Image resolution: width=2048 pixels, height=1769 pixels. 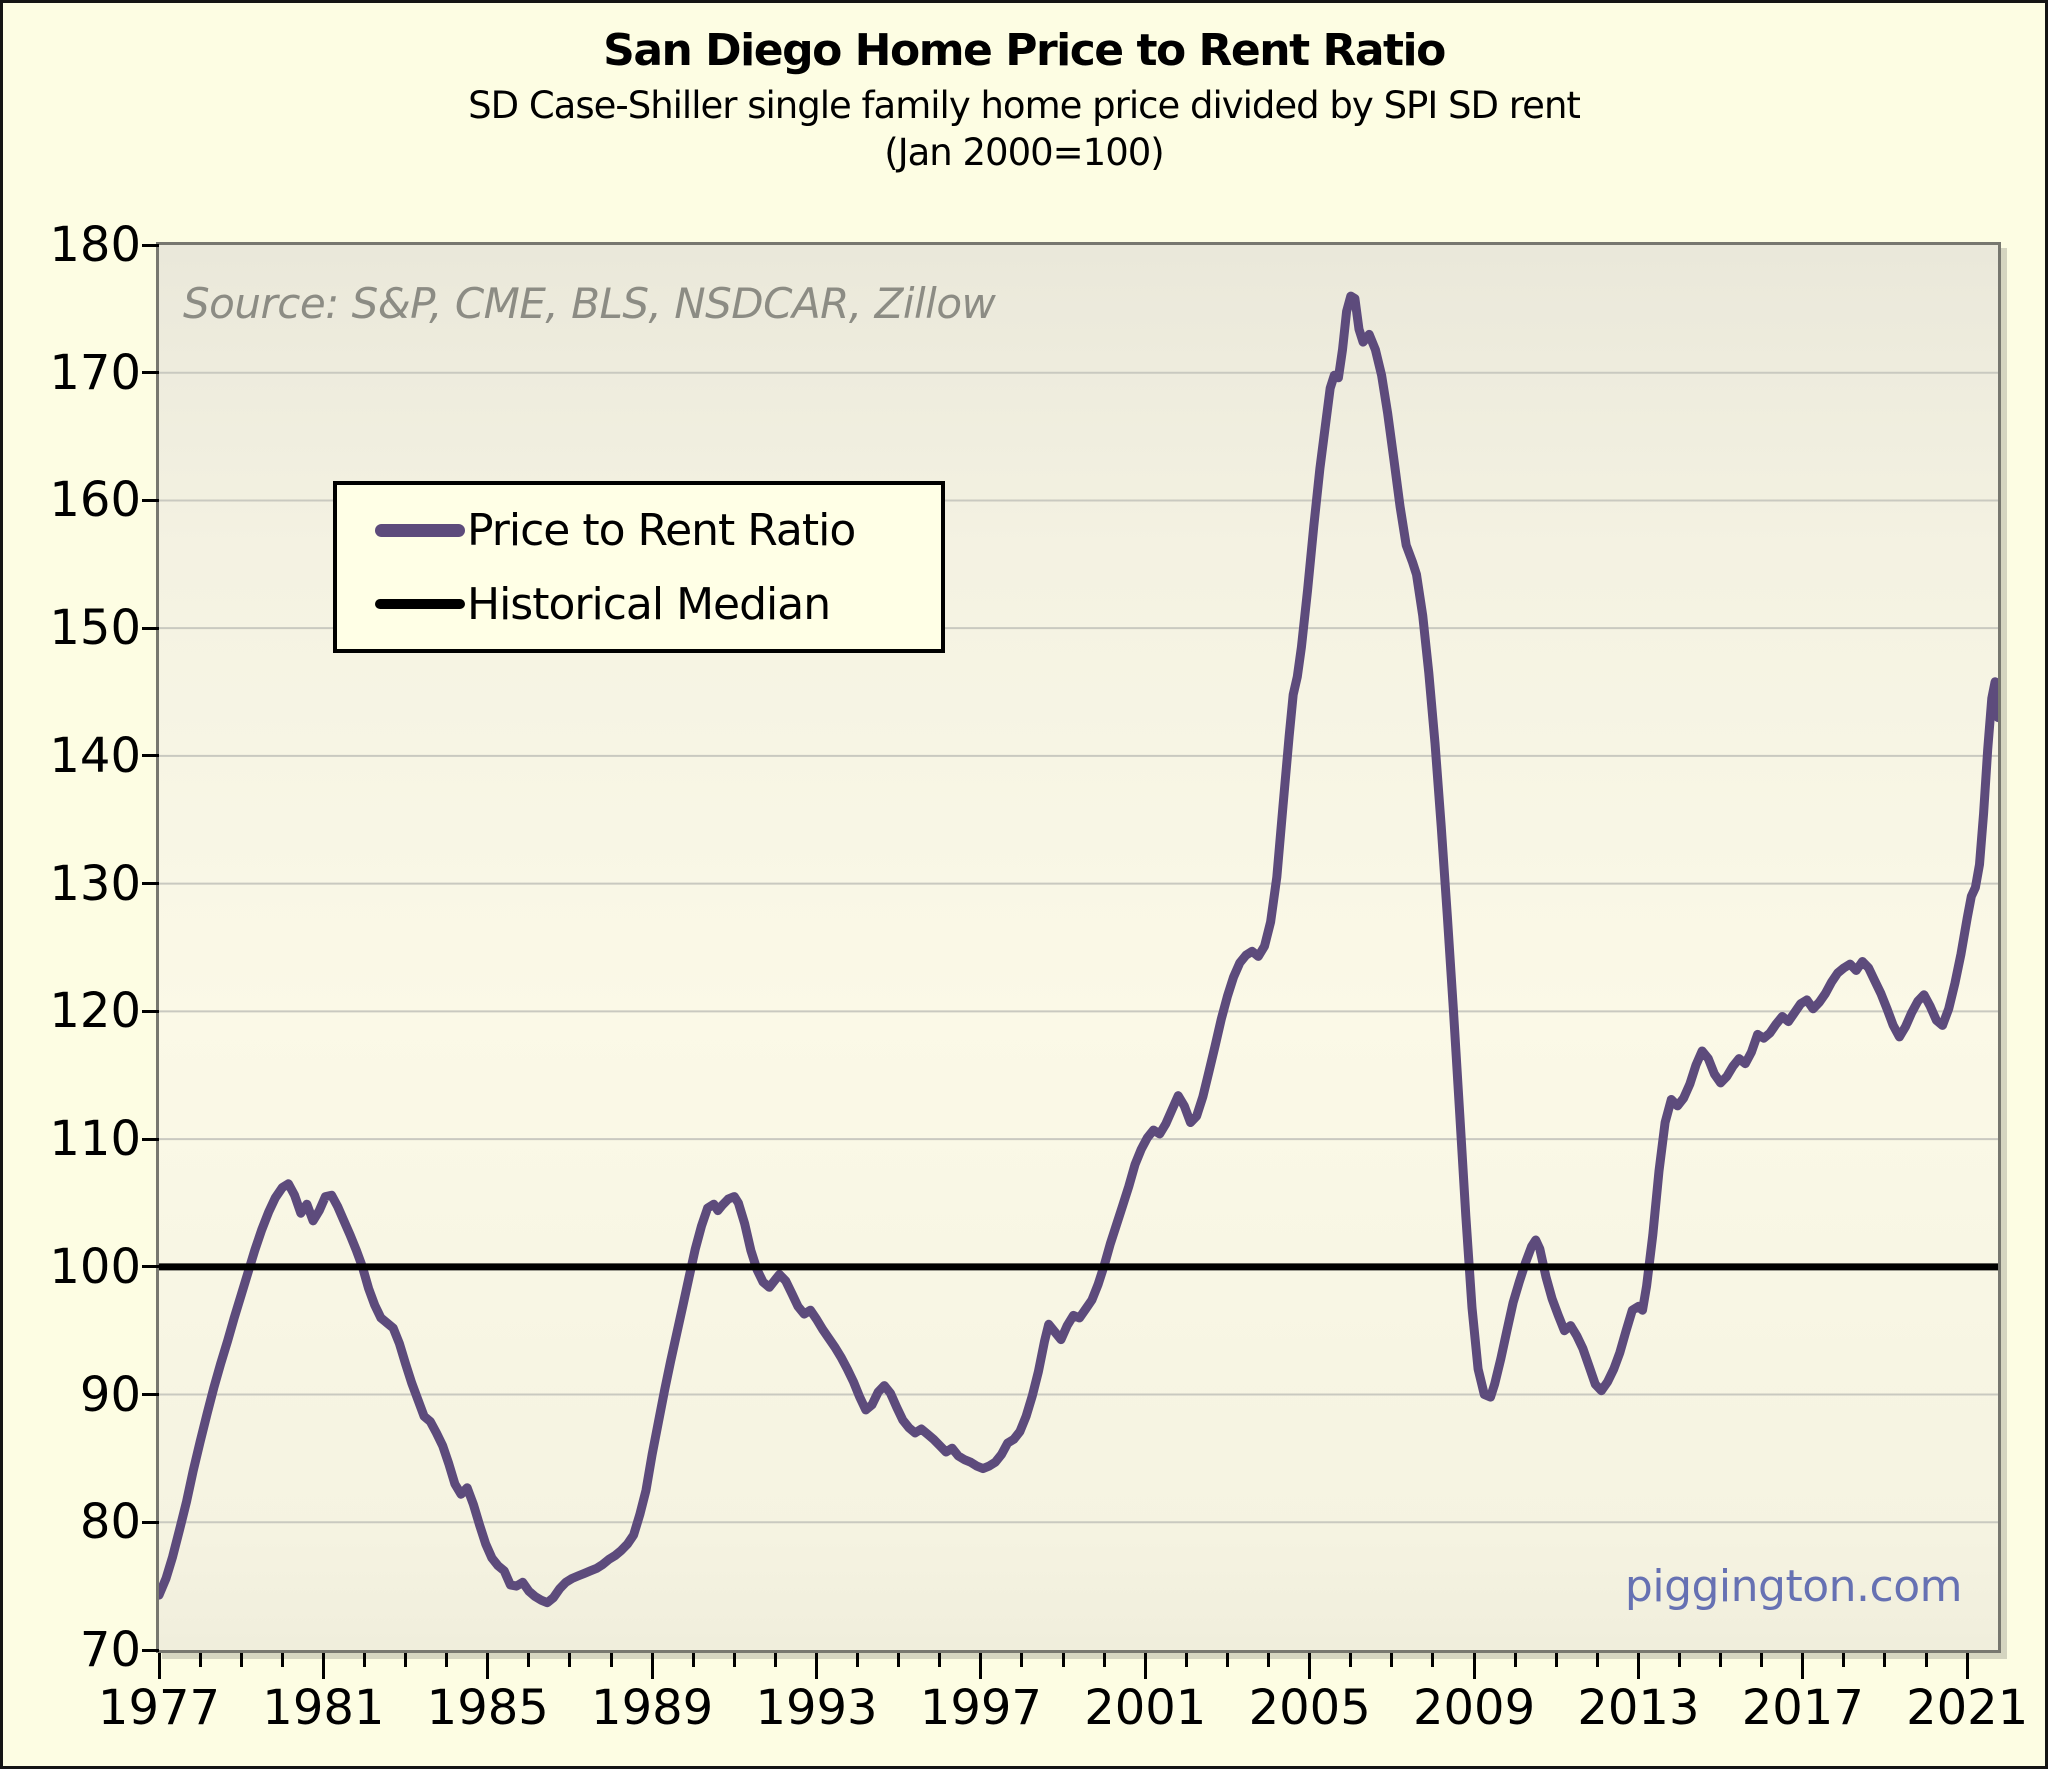 I want to click on x-tick-label: 2005, so click(x=1309, y=1708).